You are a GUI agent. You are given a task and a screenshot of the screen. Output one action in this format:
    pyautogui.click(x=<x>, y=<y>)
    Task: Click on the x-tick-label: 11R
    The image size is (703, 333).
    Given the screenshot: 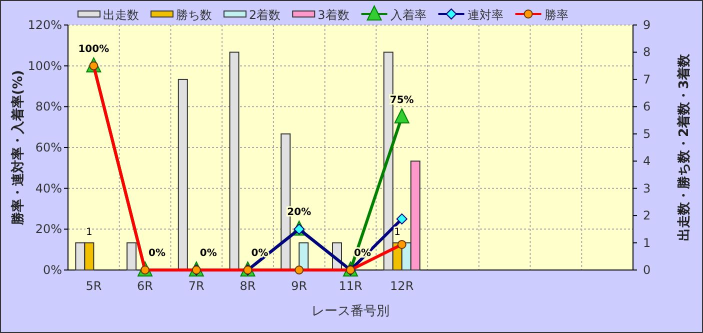 What is the action you would take?
    pyautogui.click(x=350, y=286)
    